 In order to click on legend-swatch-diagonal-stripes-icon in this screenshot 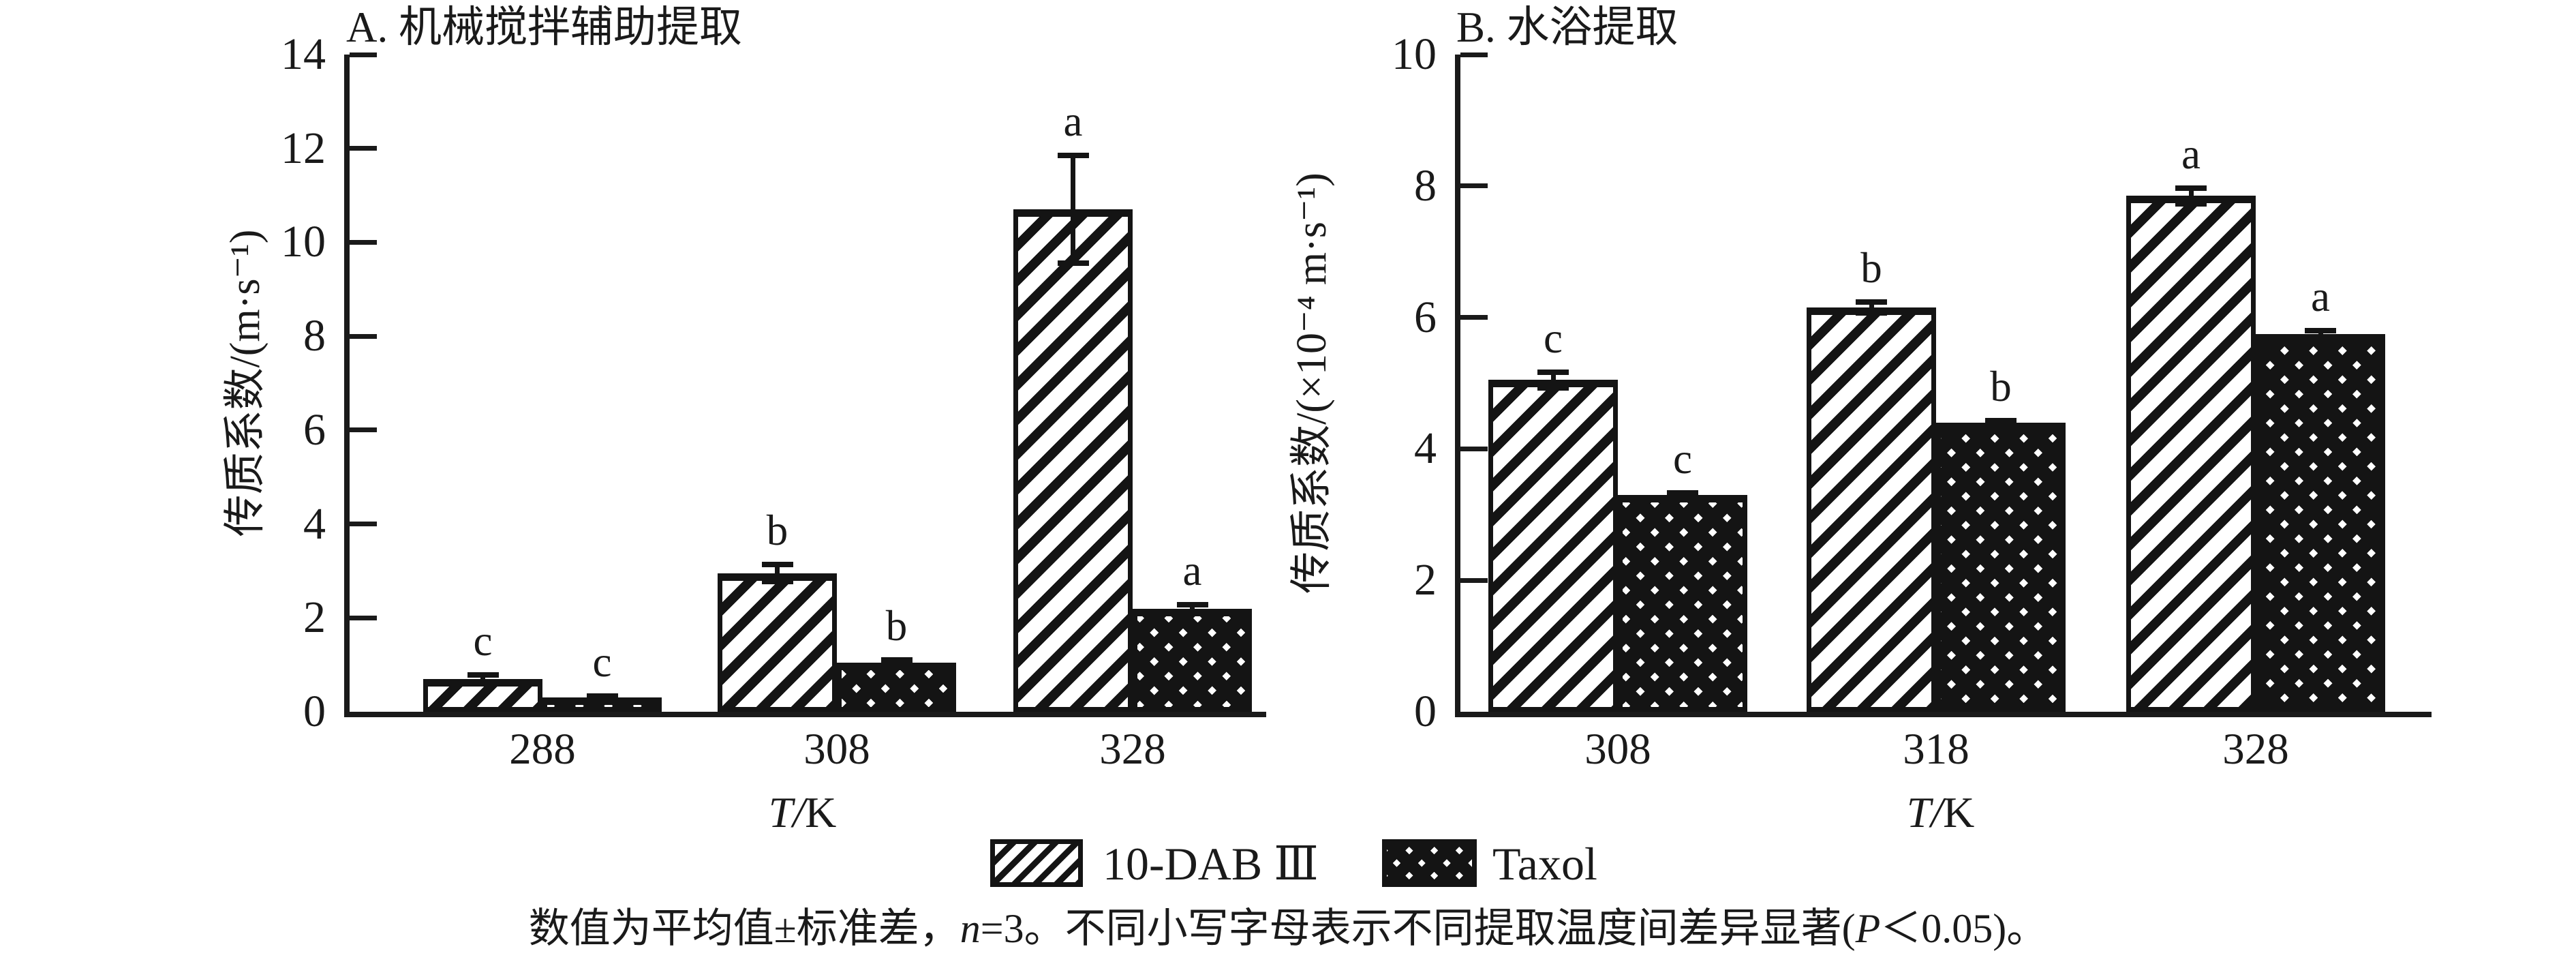, I will do `click(1036, 863)`.